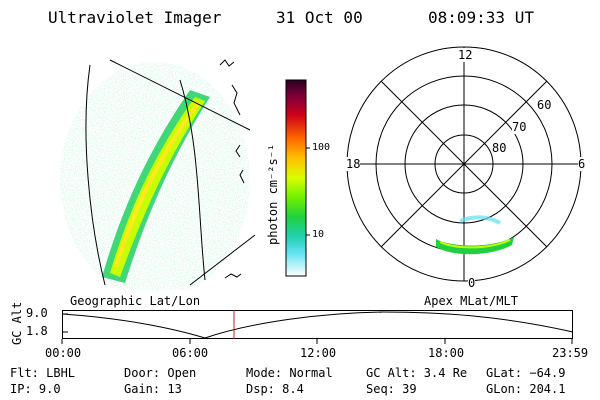  What do you see at coordinates (519, 127) in the screenshot?
I see `lat-label-70: 70` at bounding box center [519, 127].